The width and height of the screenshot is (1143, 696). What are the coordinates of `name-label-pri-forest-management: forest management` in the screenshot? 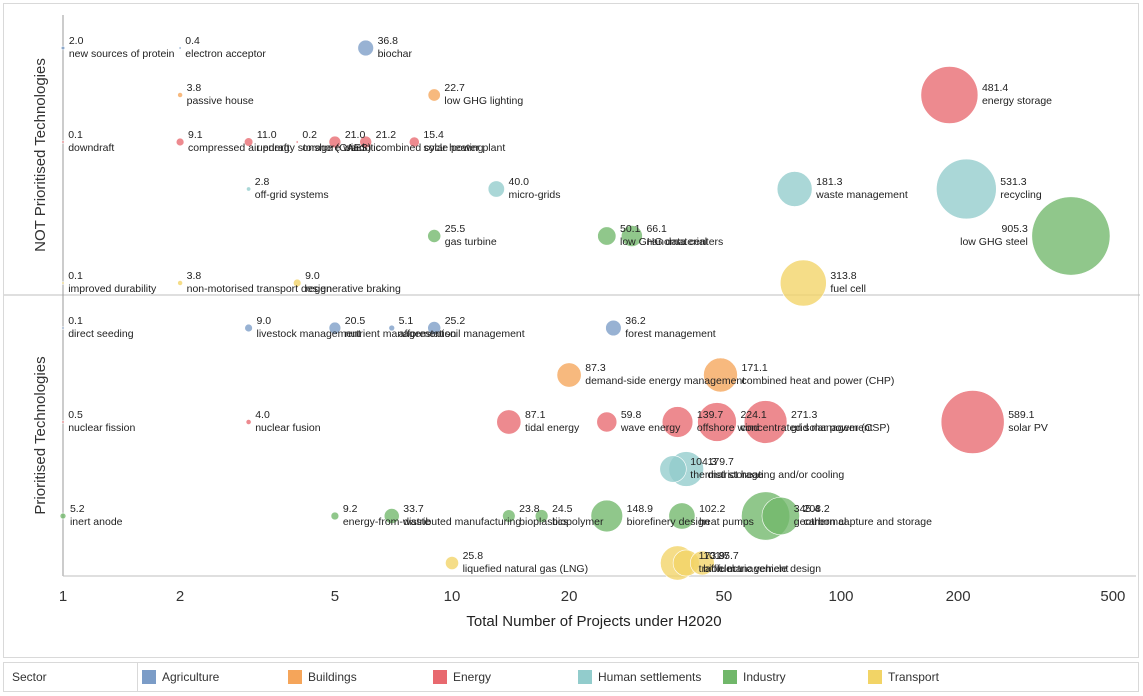 It's located at (670, 334).